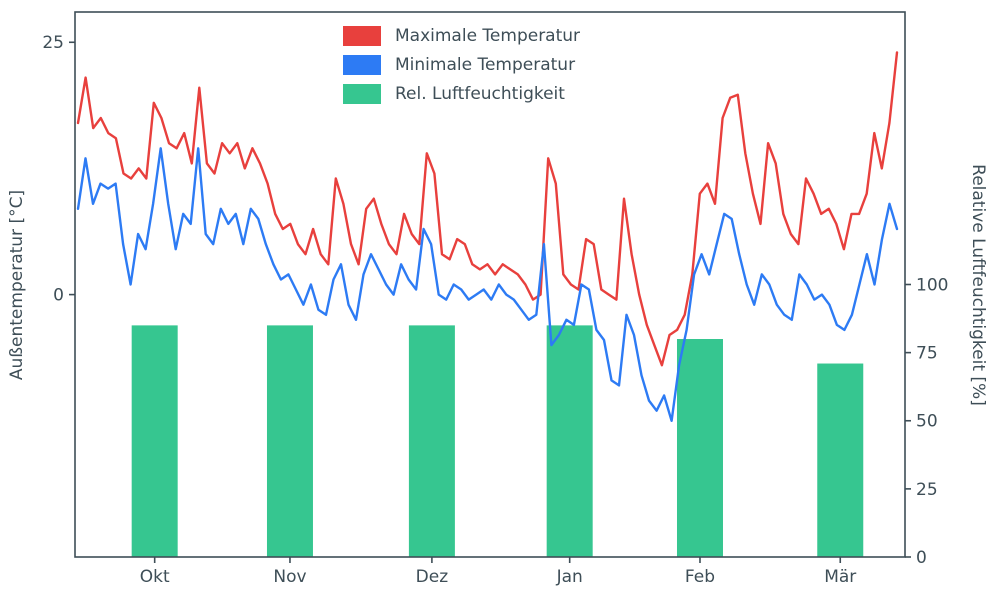  What do you see at coordinates (978, 285) in the screenshot?
I see `y-axis-label-right: Relative Luftfeuchtigkeit [%]` at bounding box center [978, 285].